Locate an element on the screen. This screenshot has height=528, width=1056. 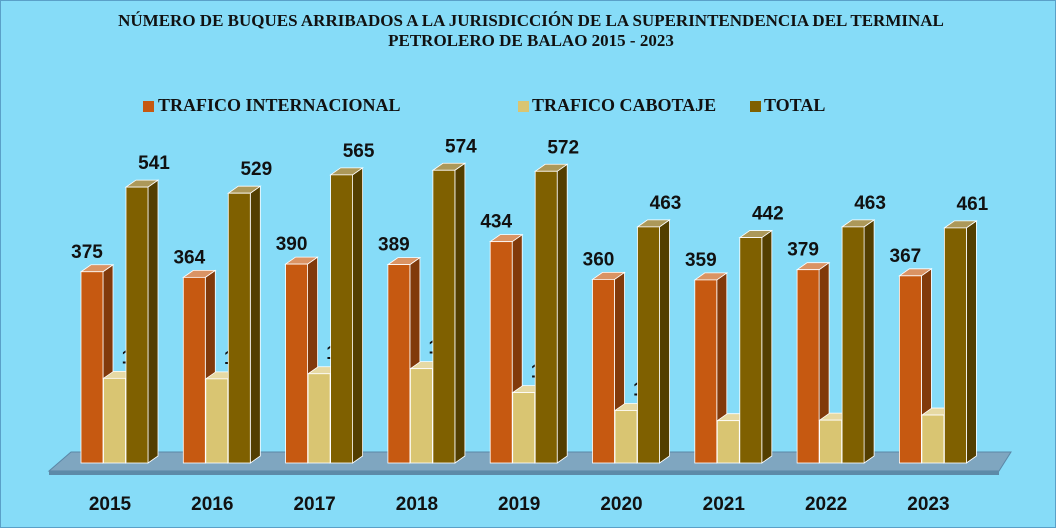
x-tick-label: 2020 is located at coordinates (621, 504).